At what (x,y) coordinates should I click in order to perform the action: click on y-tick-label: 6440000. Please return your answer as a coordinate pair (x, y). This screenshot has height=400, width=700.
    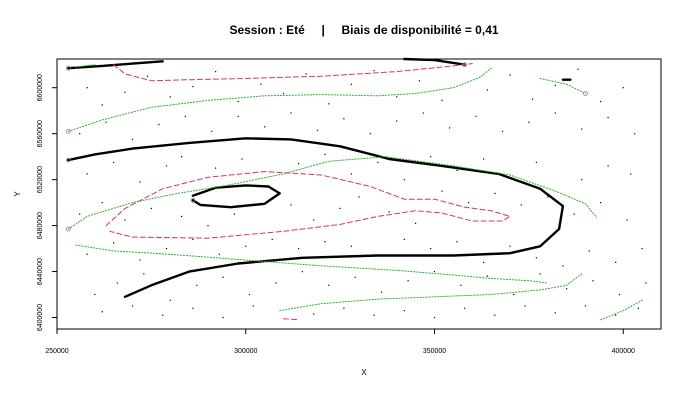
    Looking at the image, I should click on (40, 271).